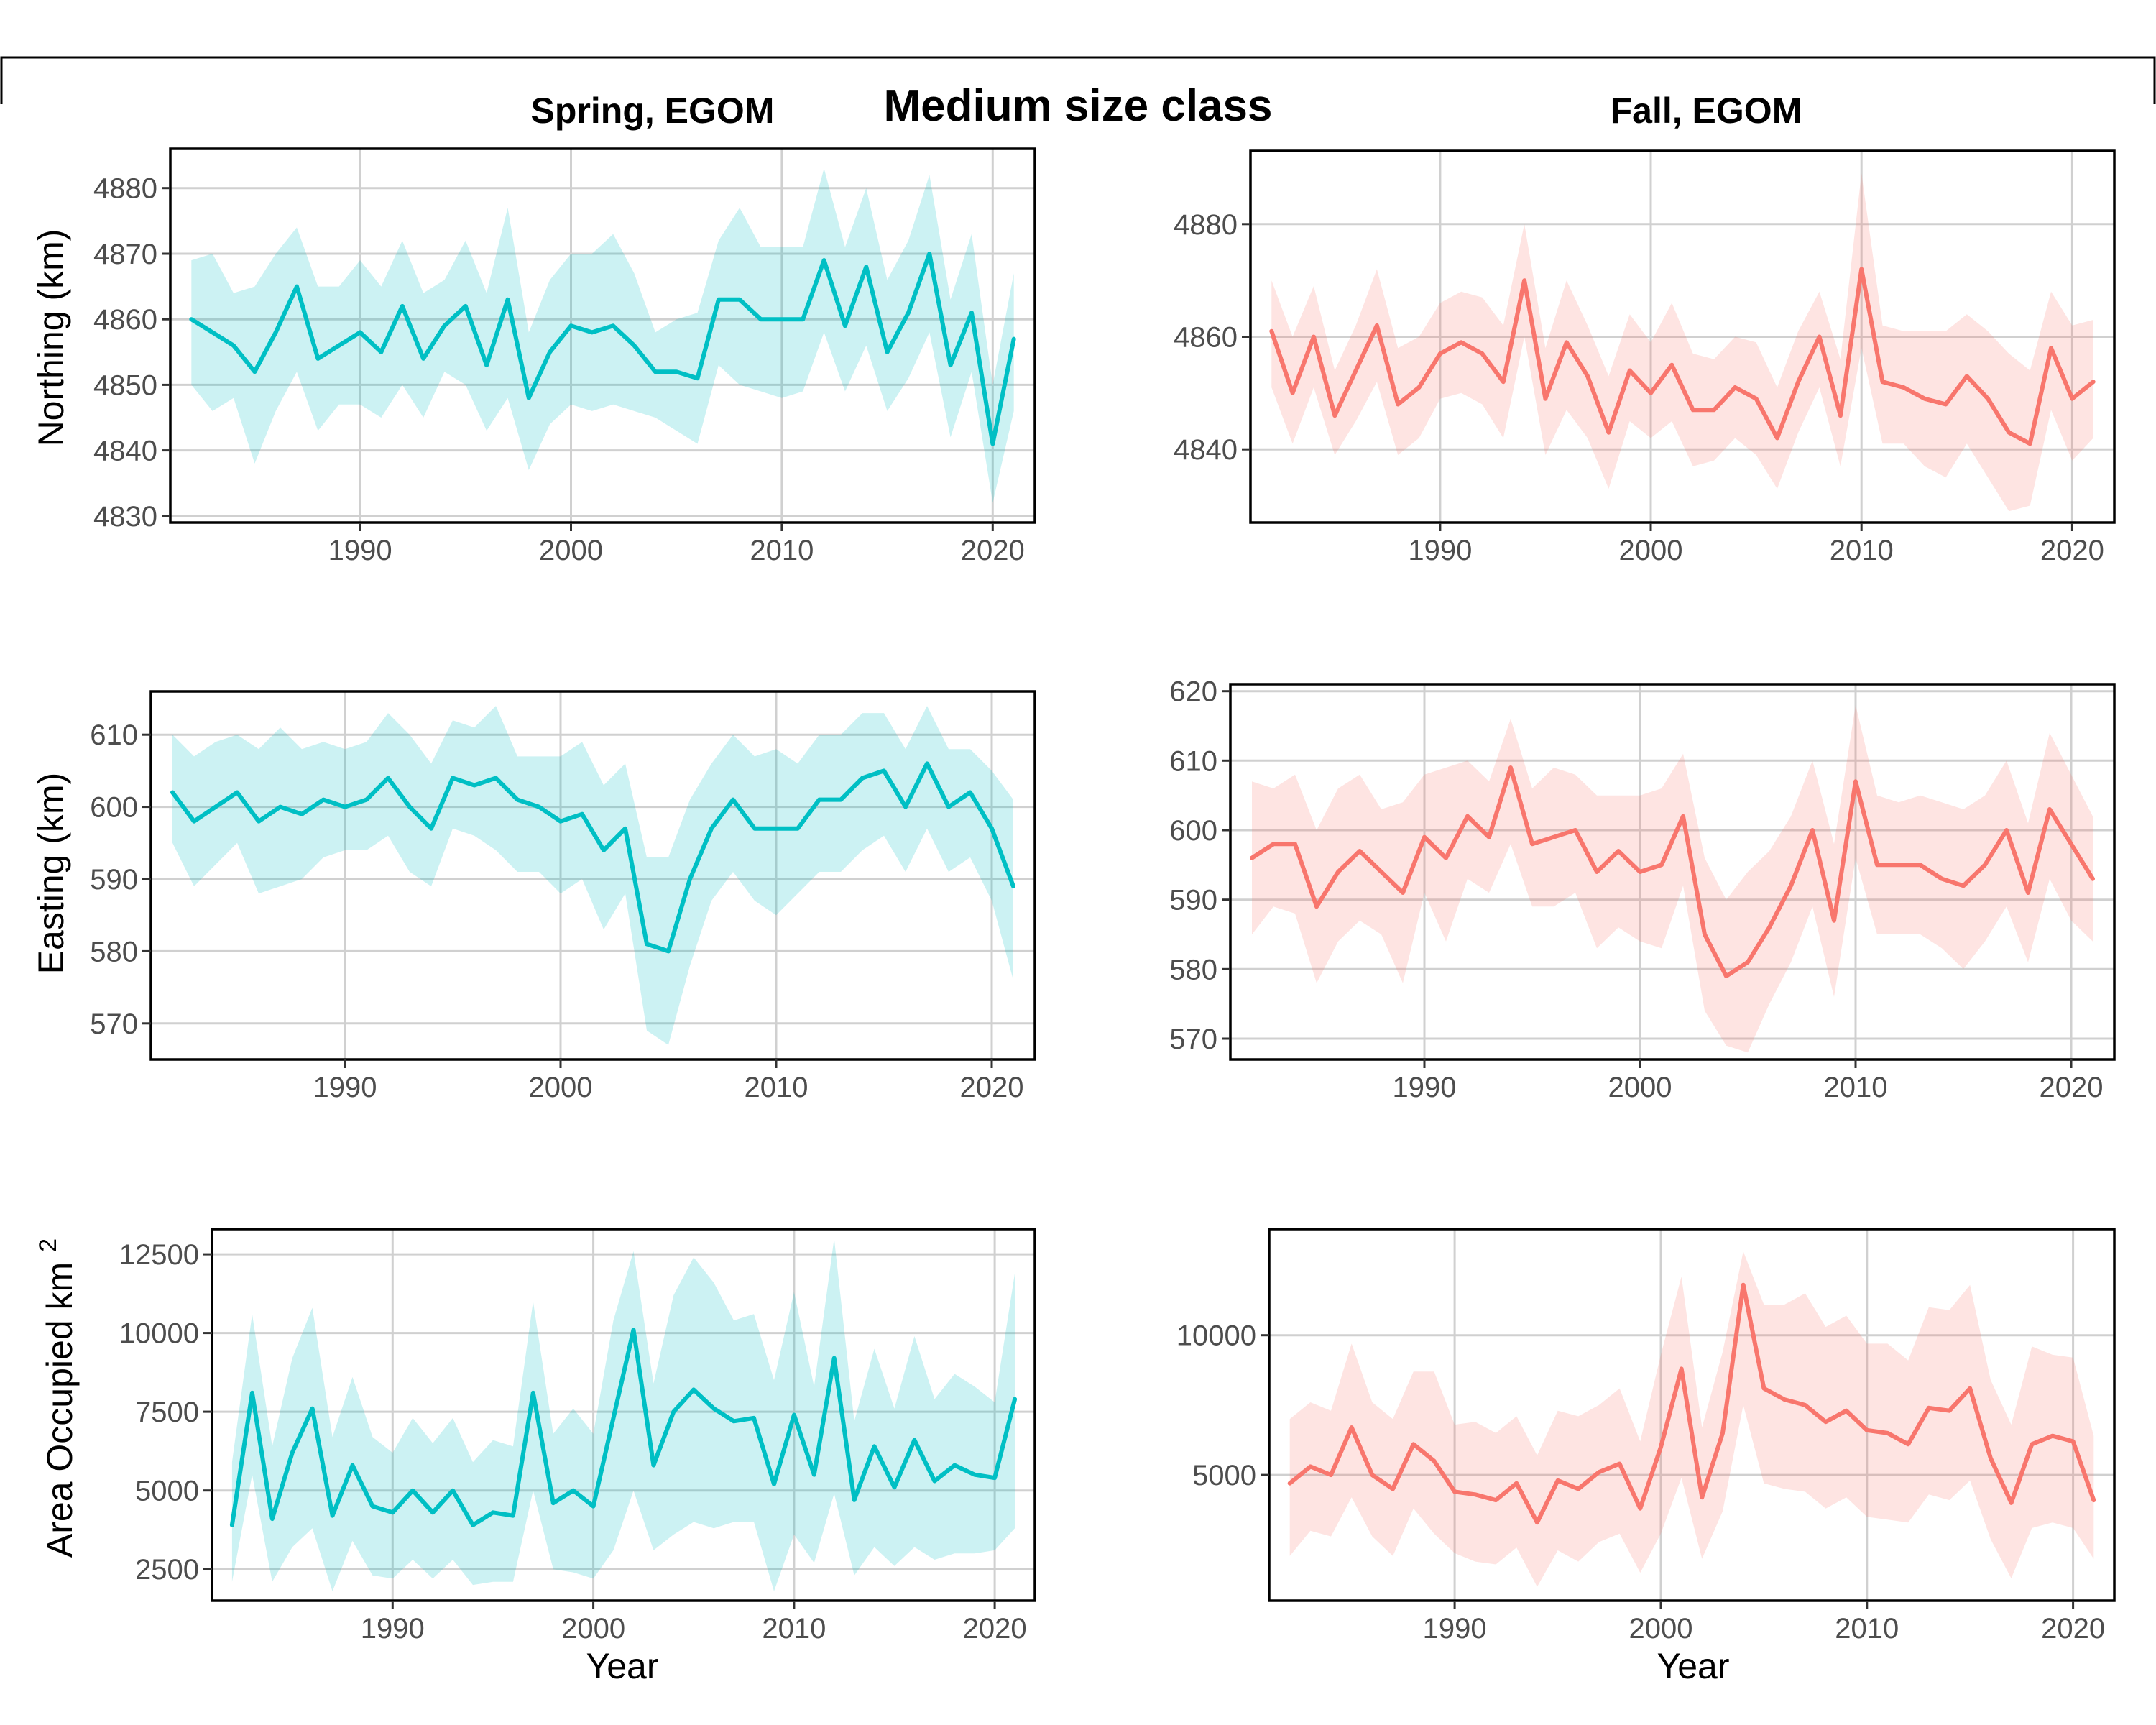  I want to click on y-tick-label: 4850, so click(125, 385).